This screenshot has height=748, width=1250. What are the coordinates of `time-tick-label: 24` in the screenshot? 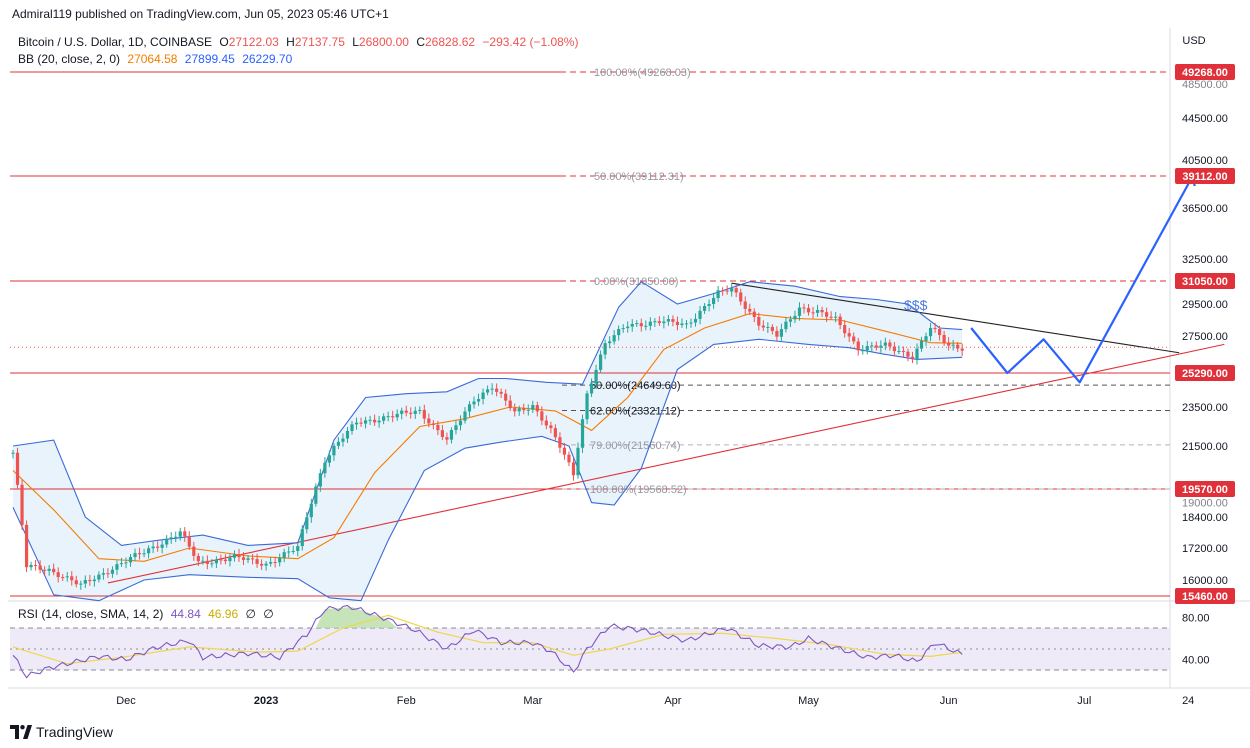 It's located at (1188, 701).